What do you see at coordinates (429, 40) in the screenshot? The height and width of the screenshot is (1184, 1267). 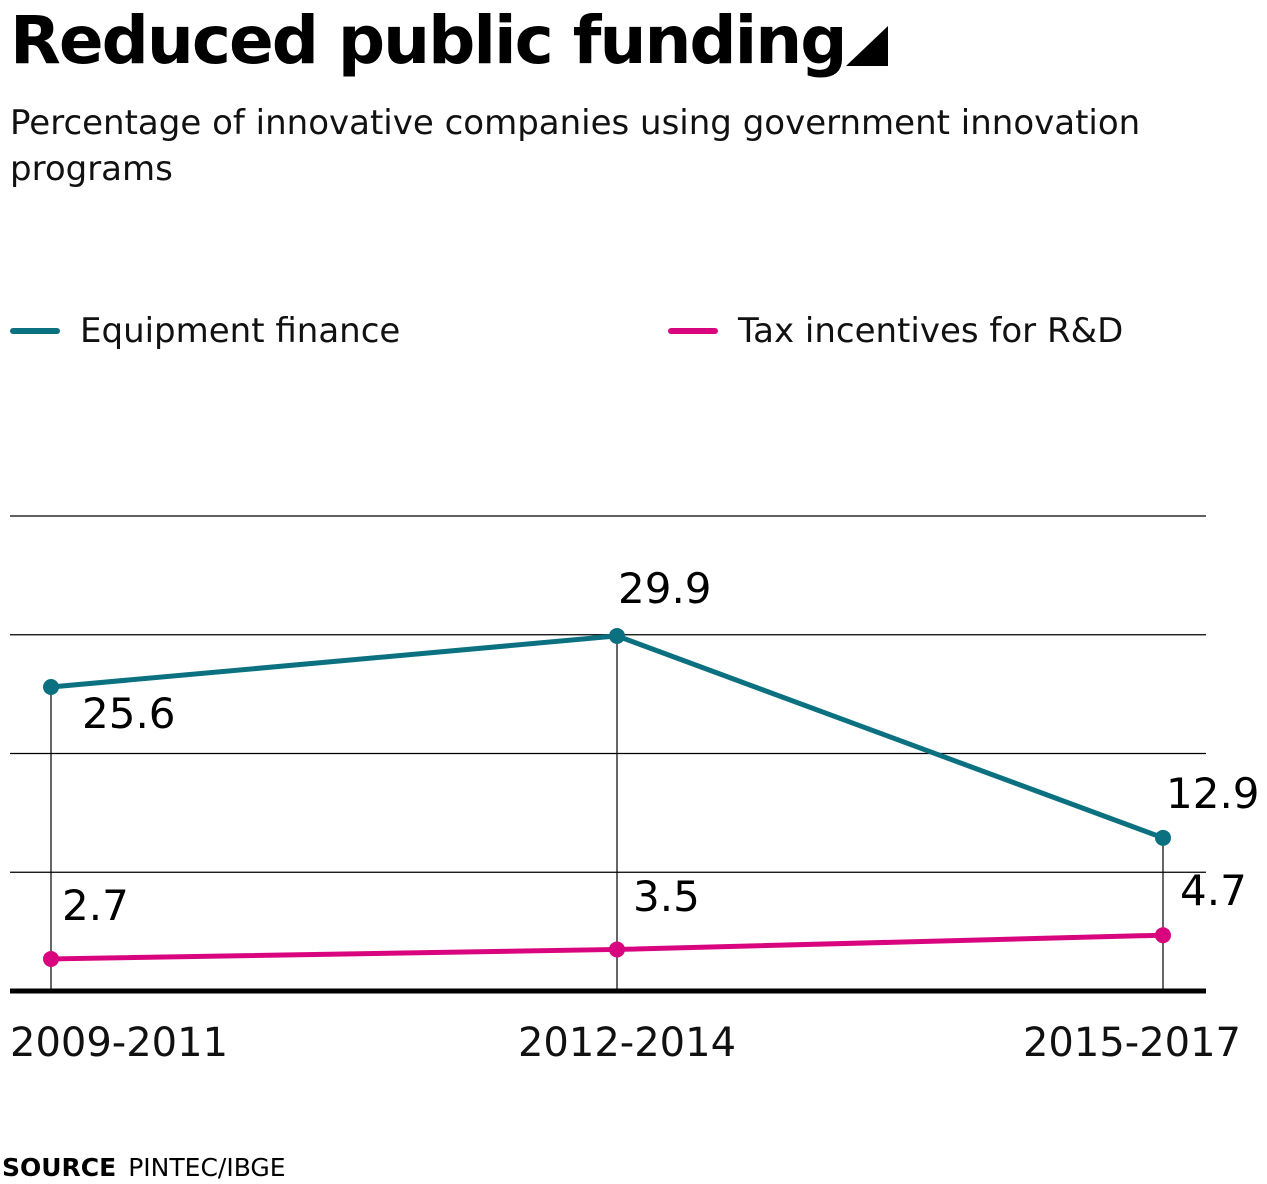 I see `chart-title: Reduced public funding` at bounding box center [429, 40].